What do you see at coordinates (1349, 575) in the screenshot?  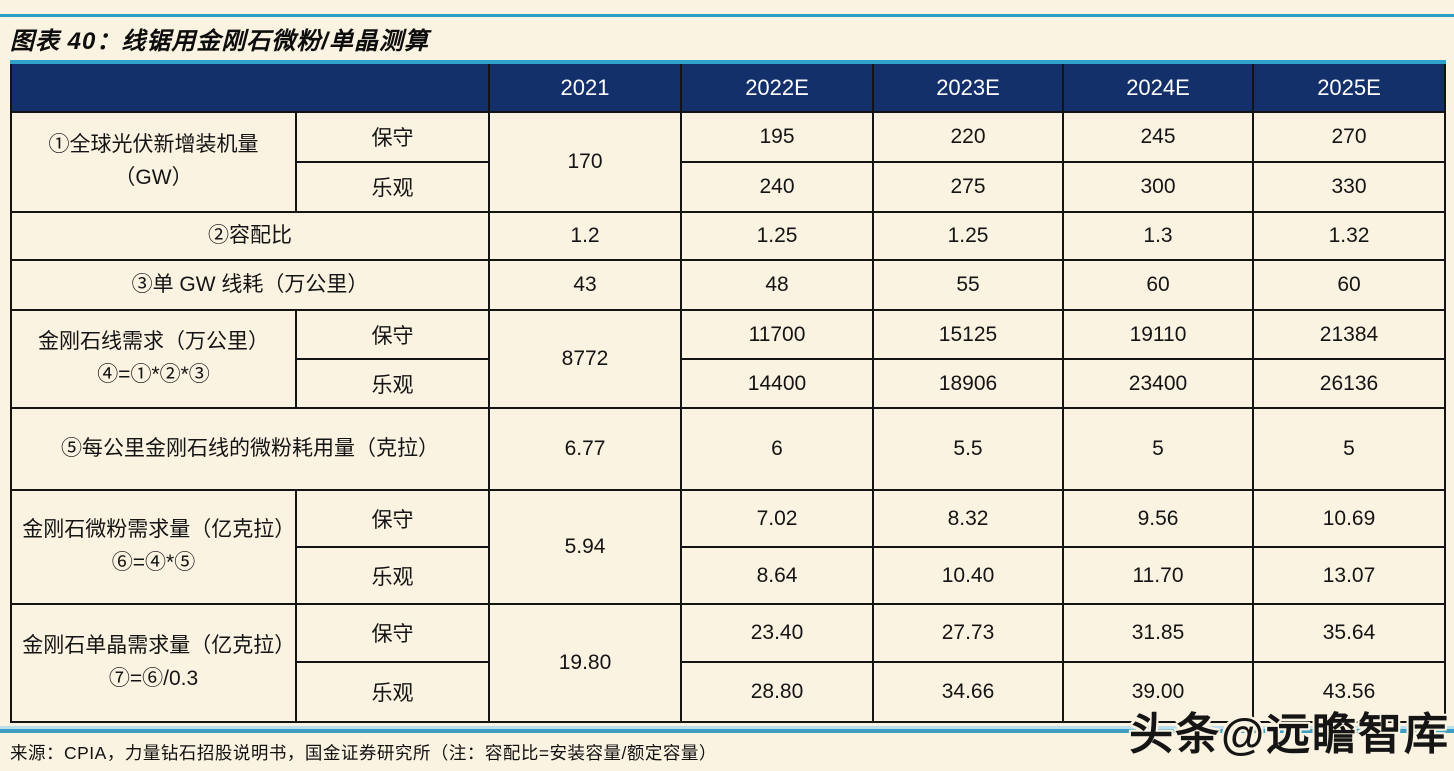 I see `value-cell: 13.07` at bounding box center [1349, 575].